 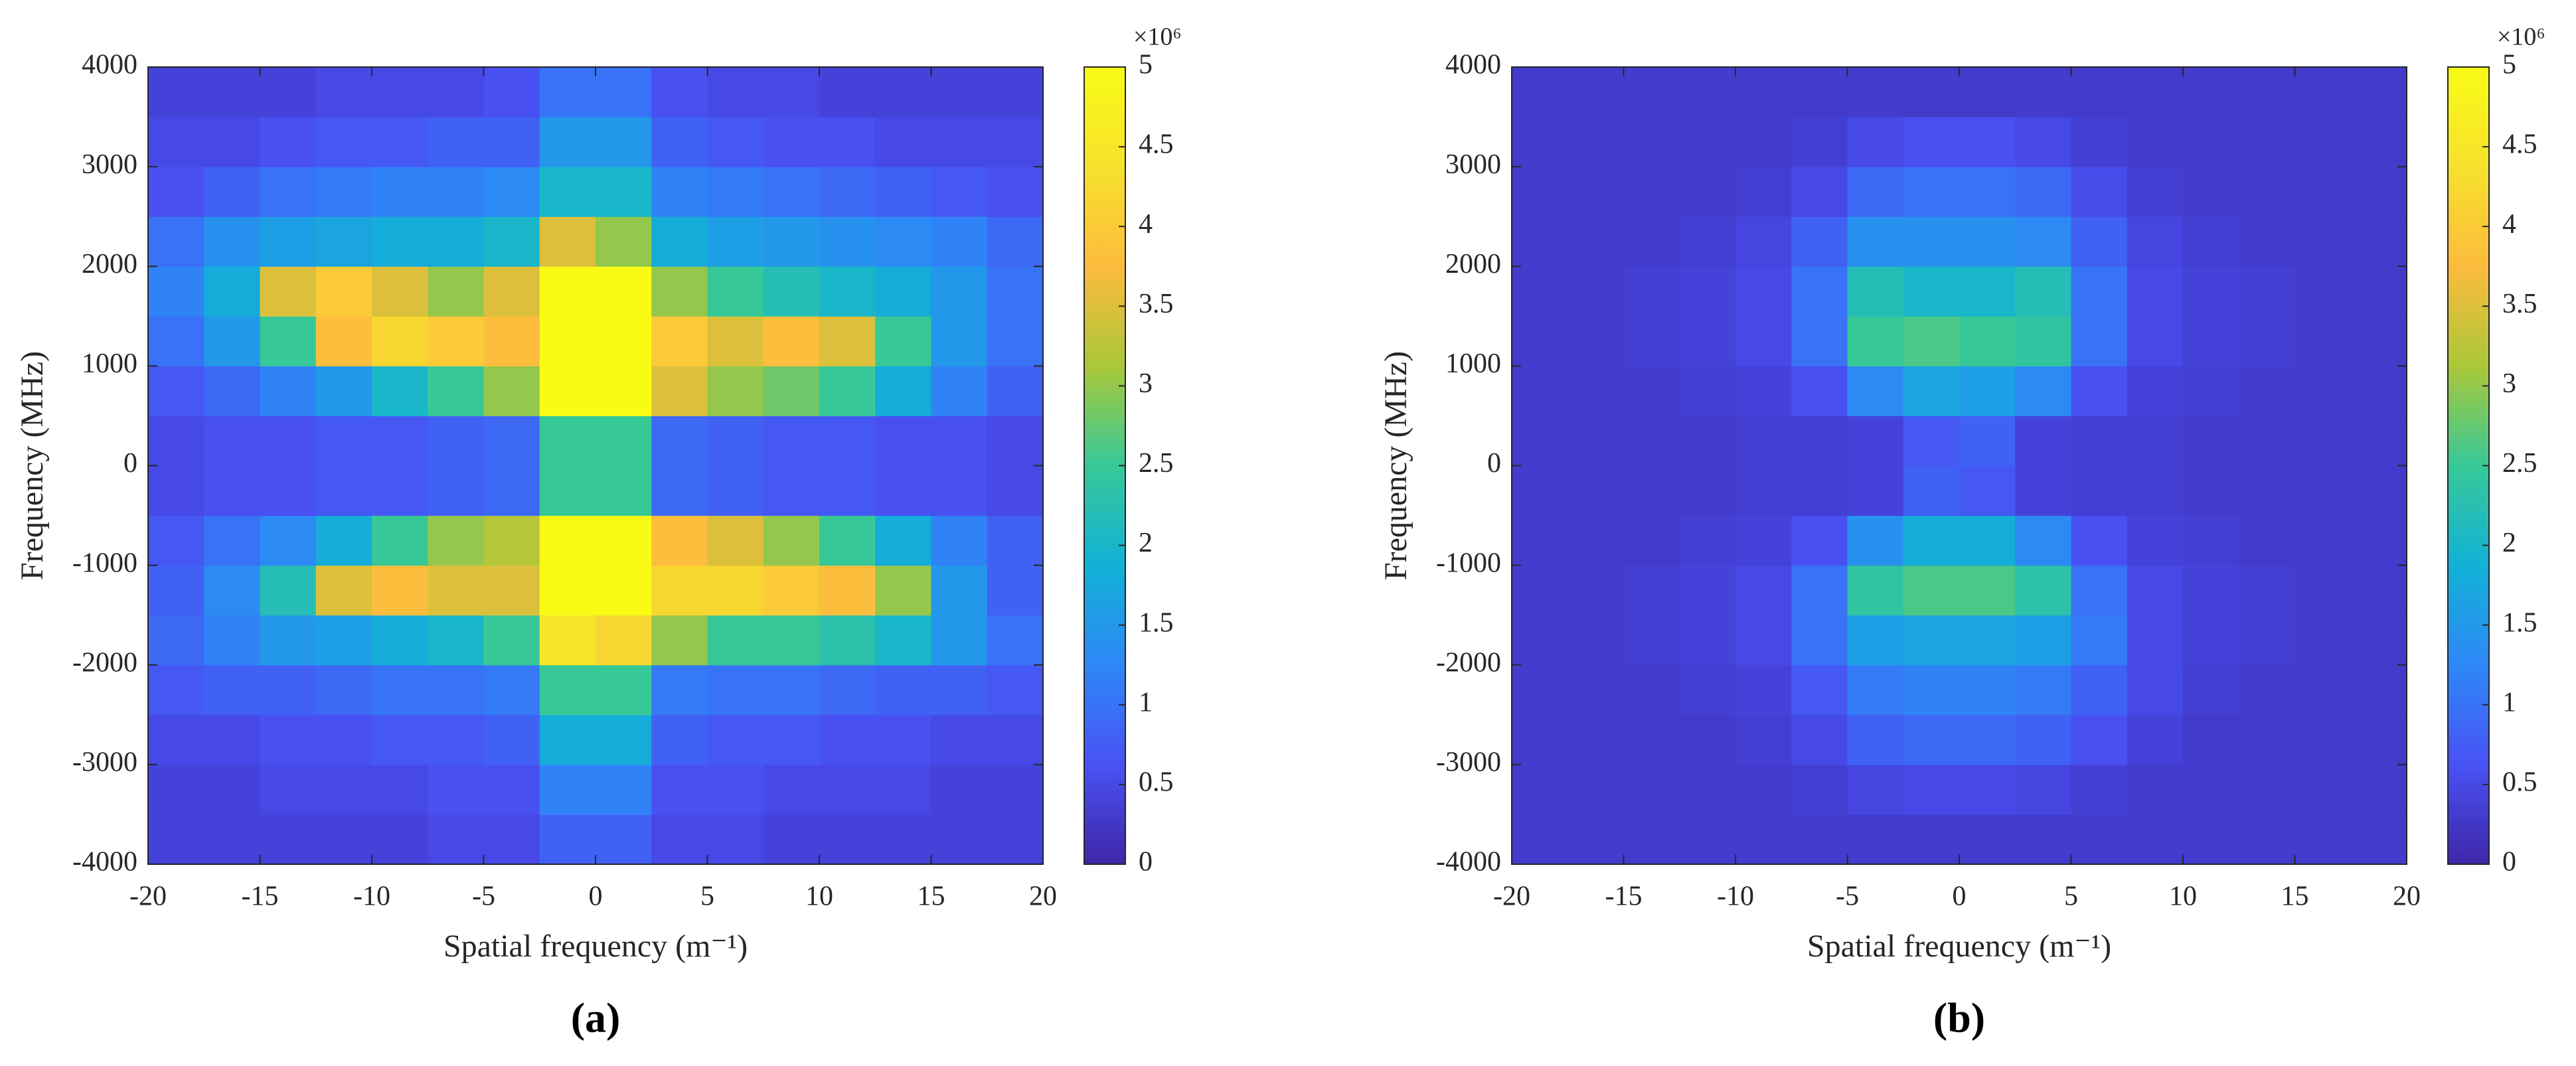 I want to click on y-tick-label: -2000, so click(x=1468, y=662).